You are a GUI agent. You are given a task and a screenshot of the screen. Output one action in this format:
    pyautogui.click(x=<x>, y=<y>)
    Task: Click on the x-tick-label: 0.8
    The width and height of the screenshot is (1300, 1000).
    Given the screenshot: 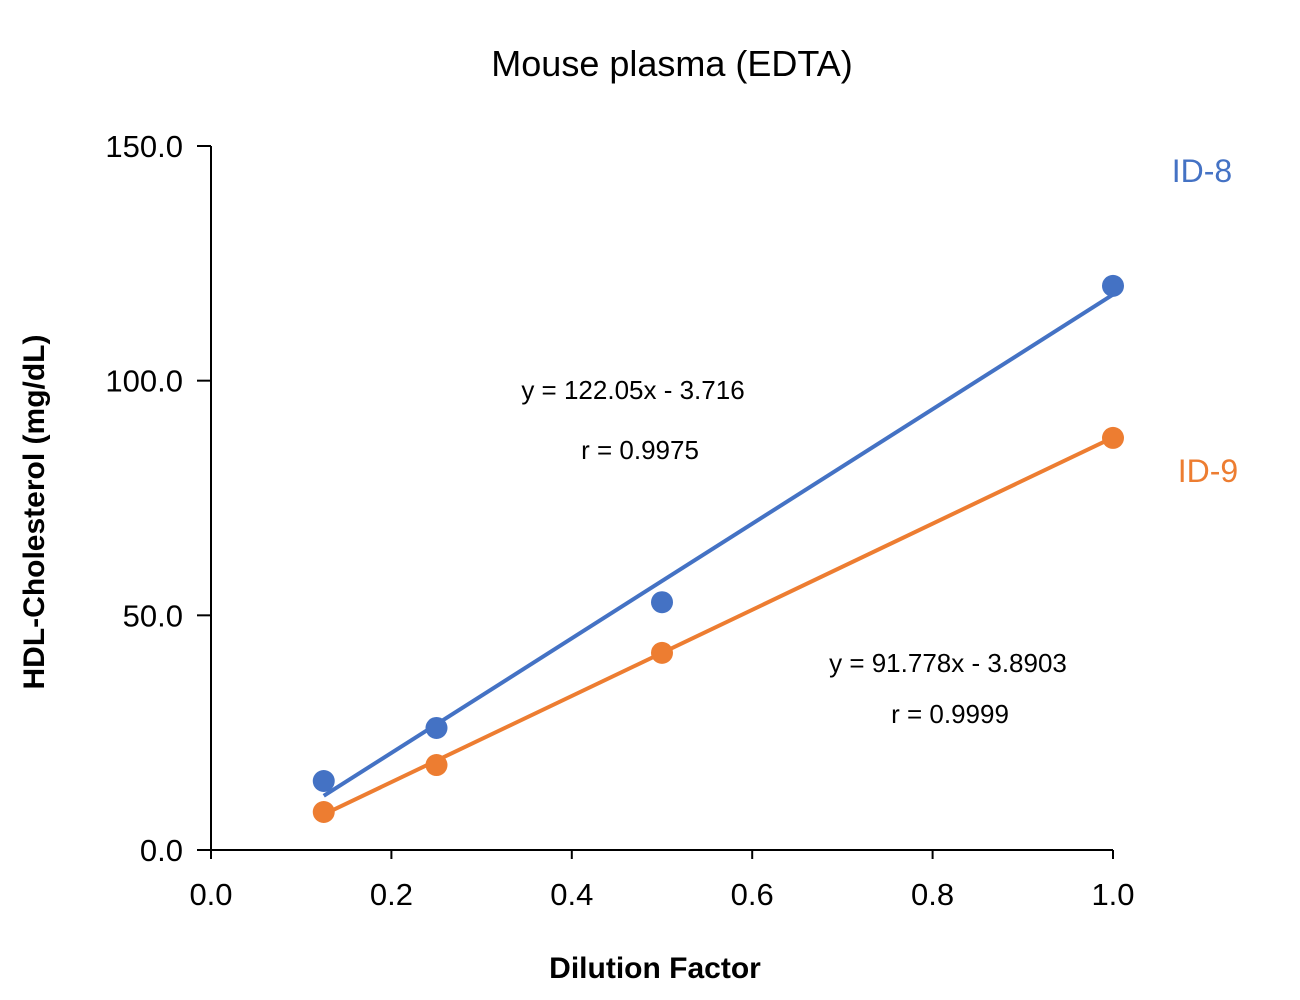 What is the action you would take?
    pyautogui.click(x=932, y=894)
    